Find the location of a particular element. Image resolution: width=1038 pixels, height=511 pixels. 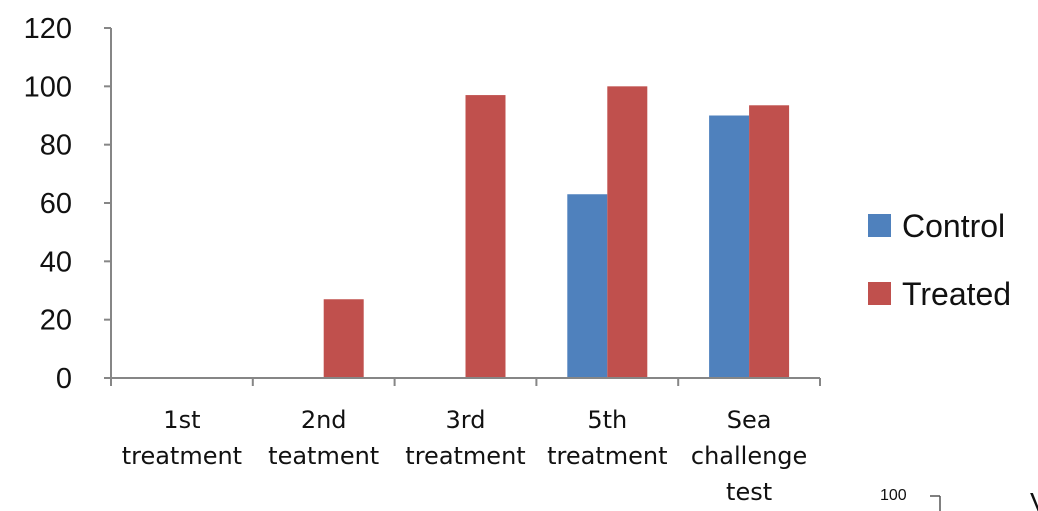

legend-swatch-treated is located at coordinates (879, 293).